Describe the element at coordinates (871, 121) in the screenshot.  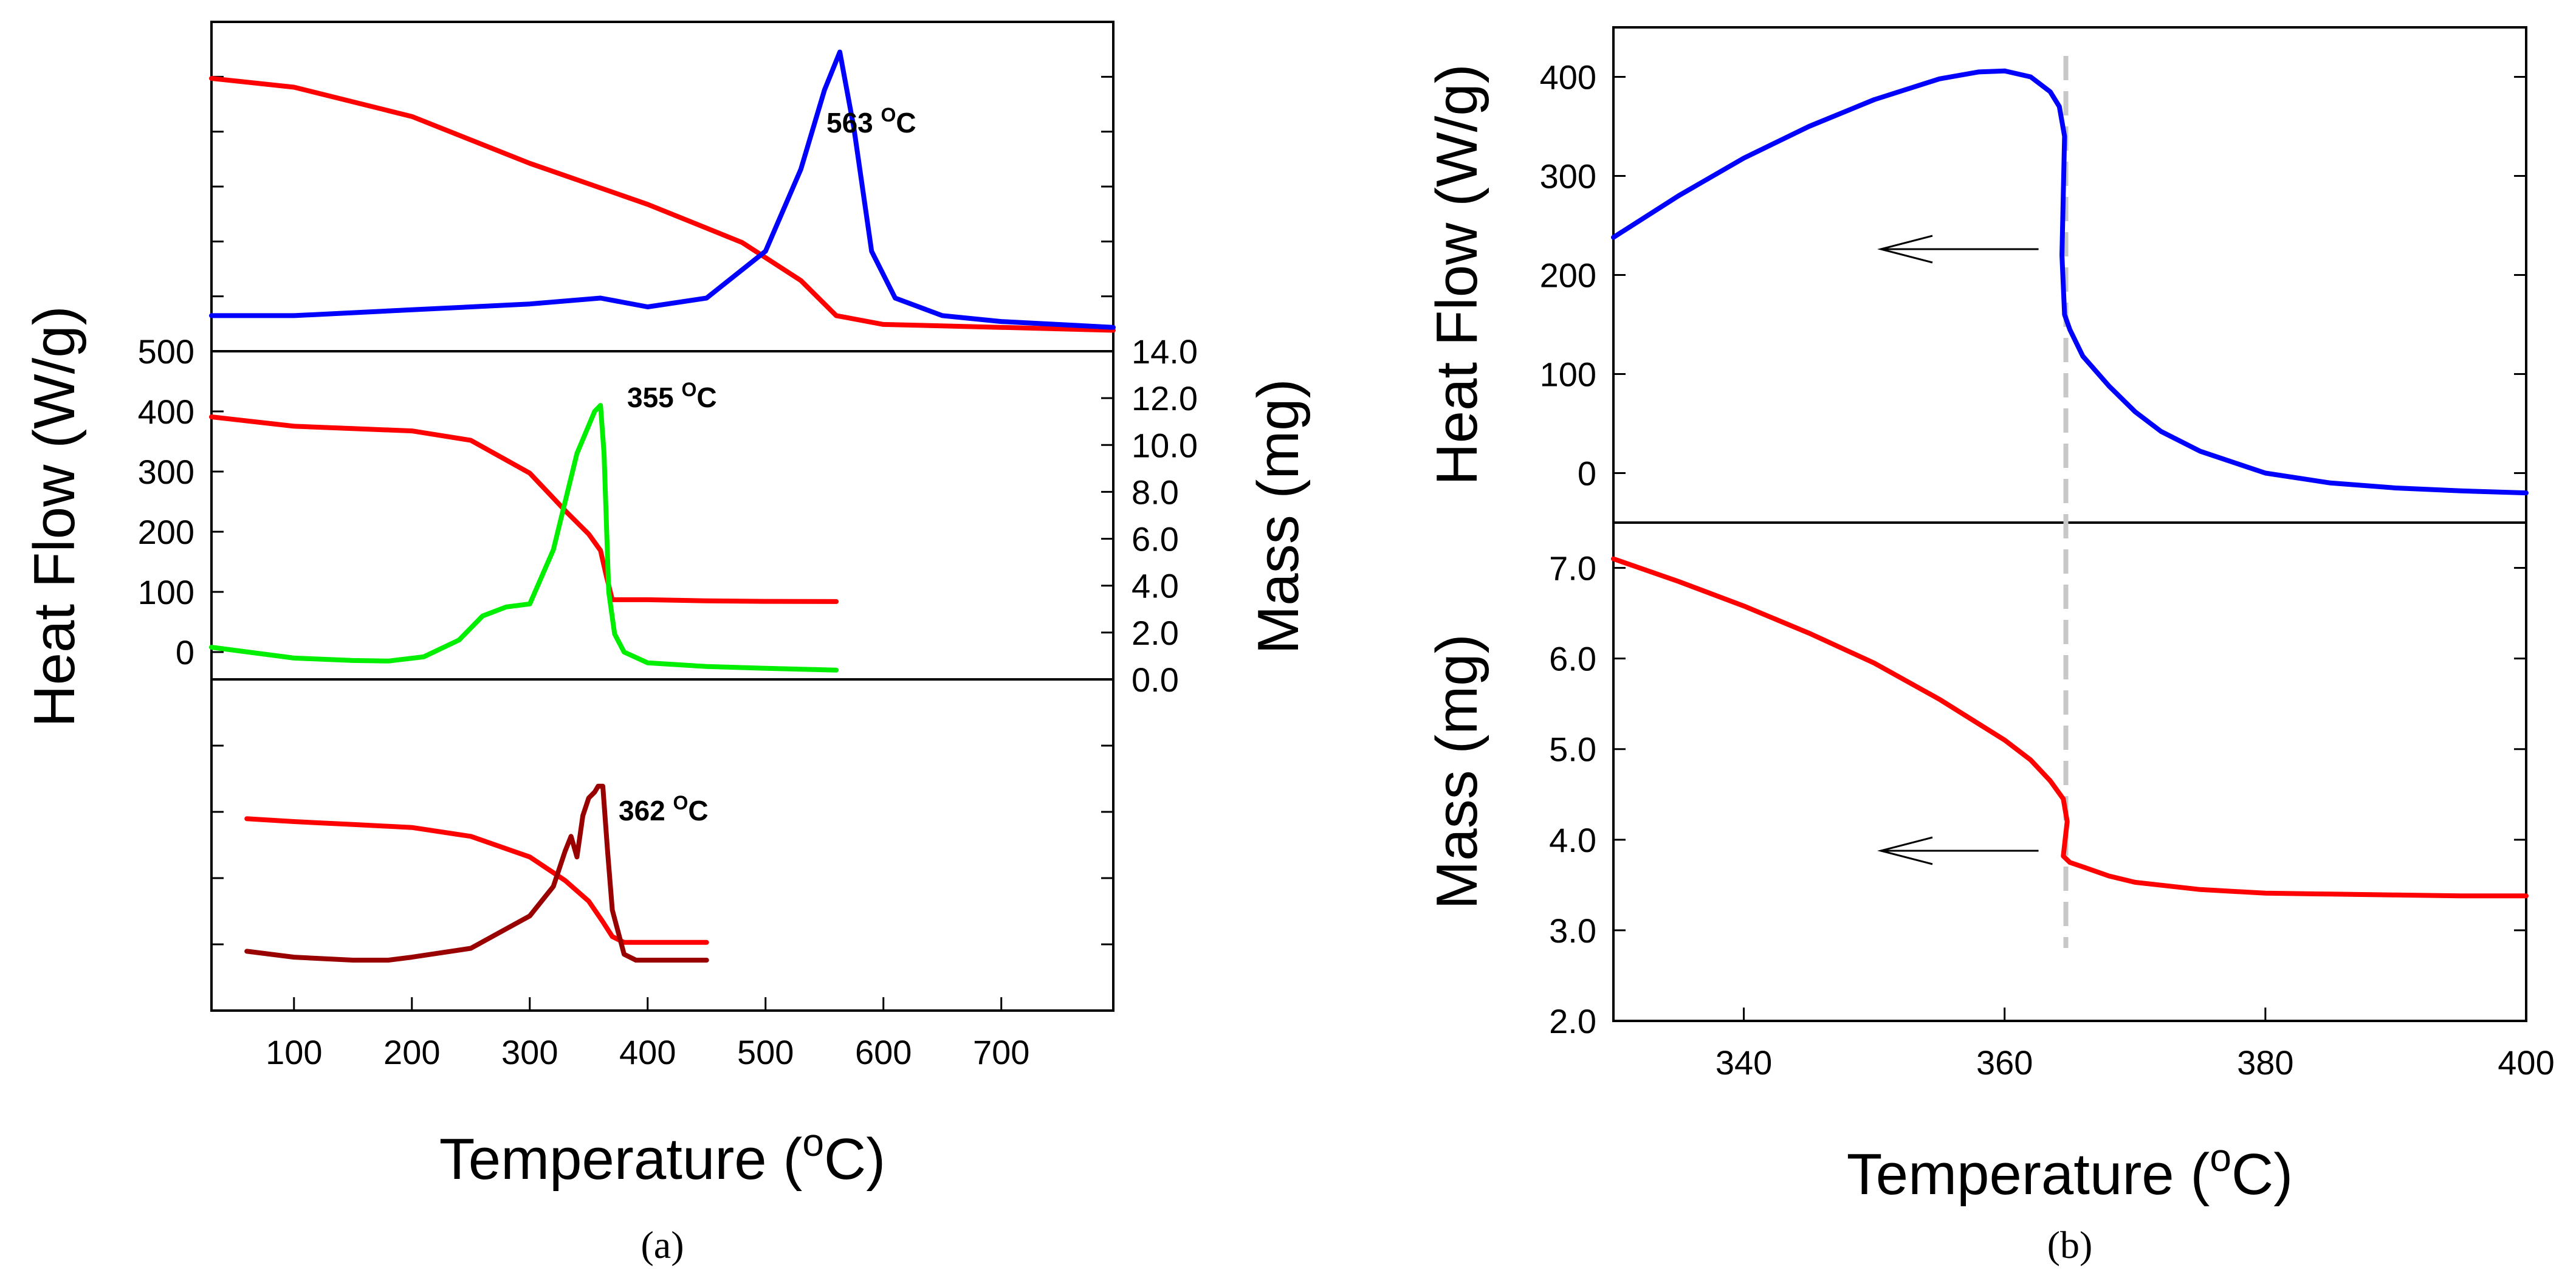
I see `panel-a-top-peak-annotation: 563 OC` at that location.